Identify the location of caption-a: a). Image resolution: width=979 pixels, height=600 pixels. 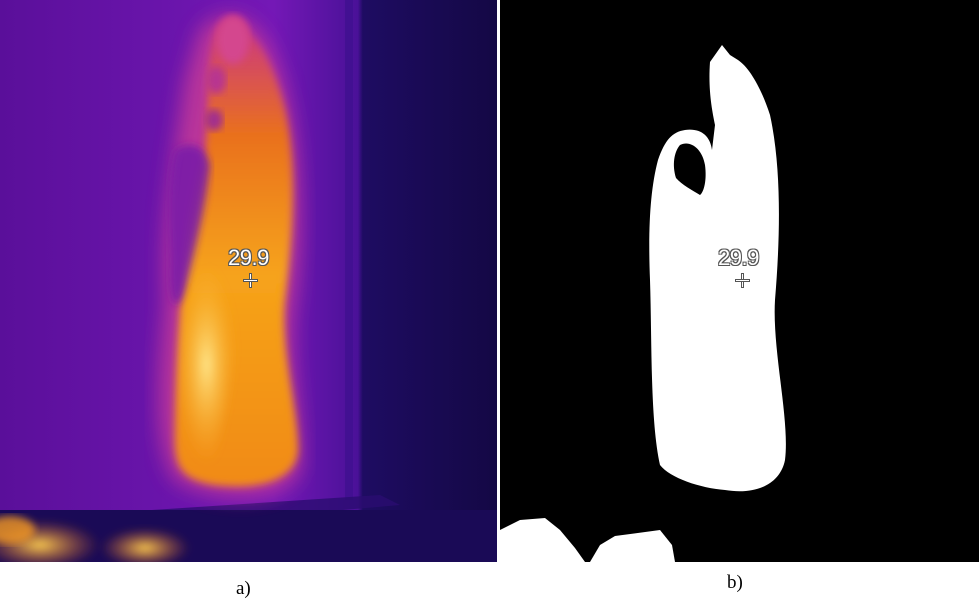
(243, 588).